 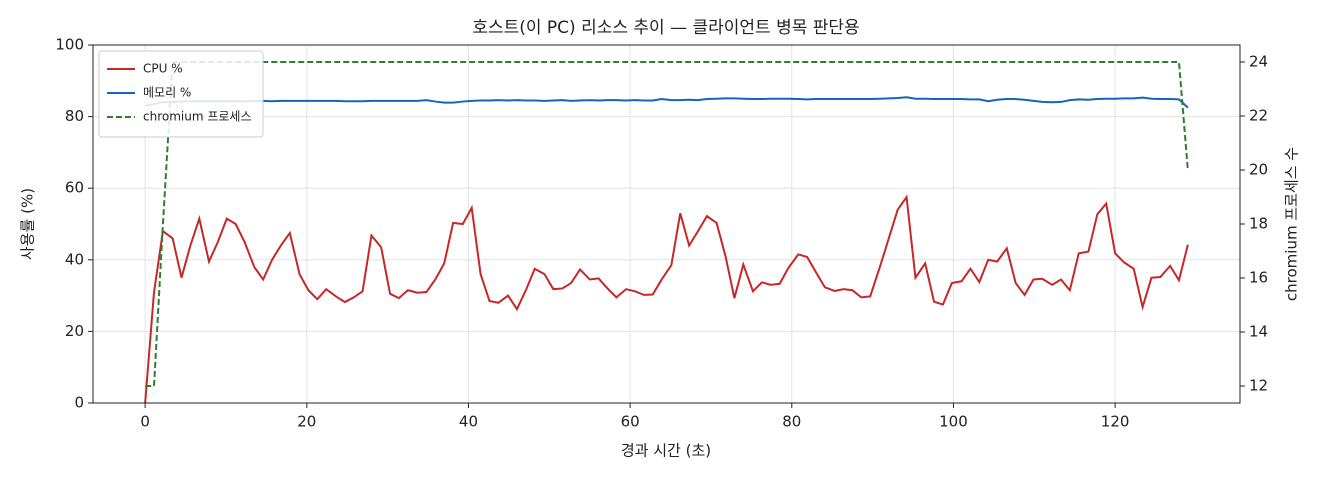 I want to click on y-tick-label: 20, so click(x=74, y=331).